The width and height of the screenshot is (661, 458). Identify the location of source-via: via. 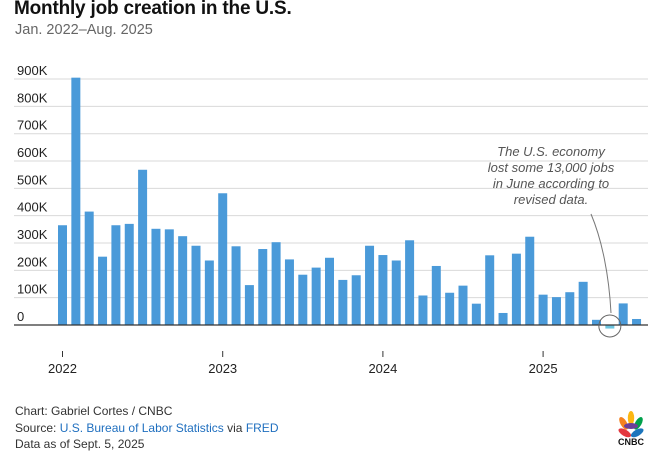
(234, 428).